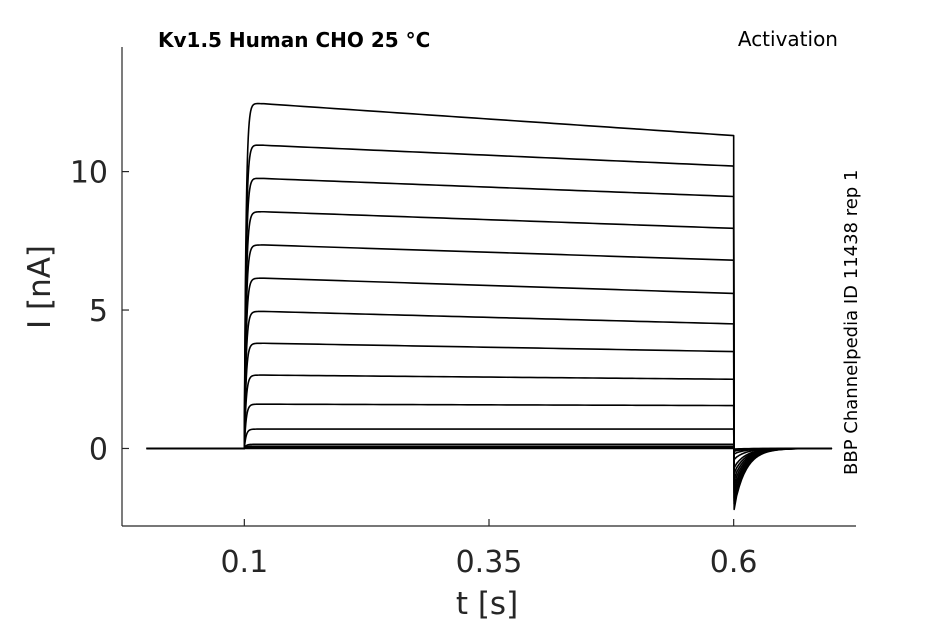 This screenshot has width=945, height=624. I want to click on y-tick-label: 10, so click(89, 173).